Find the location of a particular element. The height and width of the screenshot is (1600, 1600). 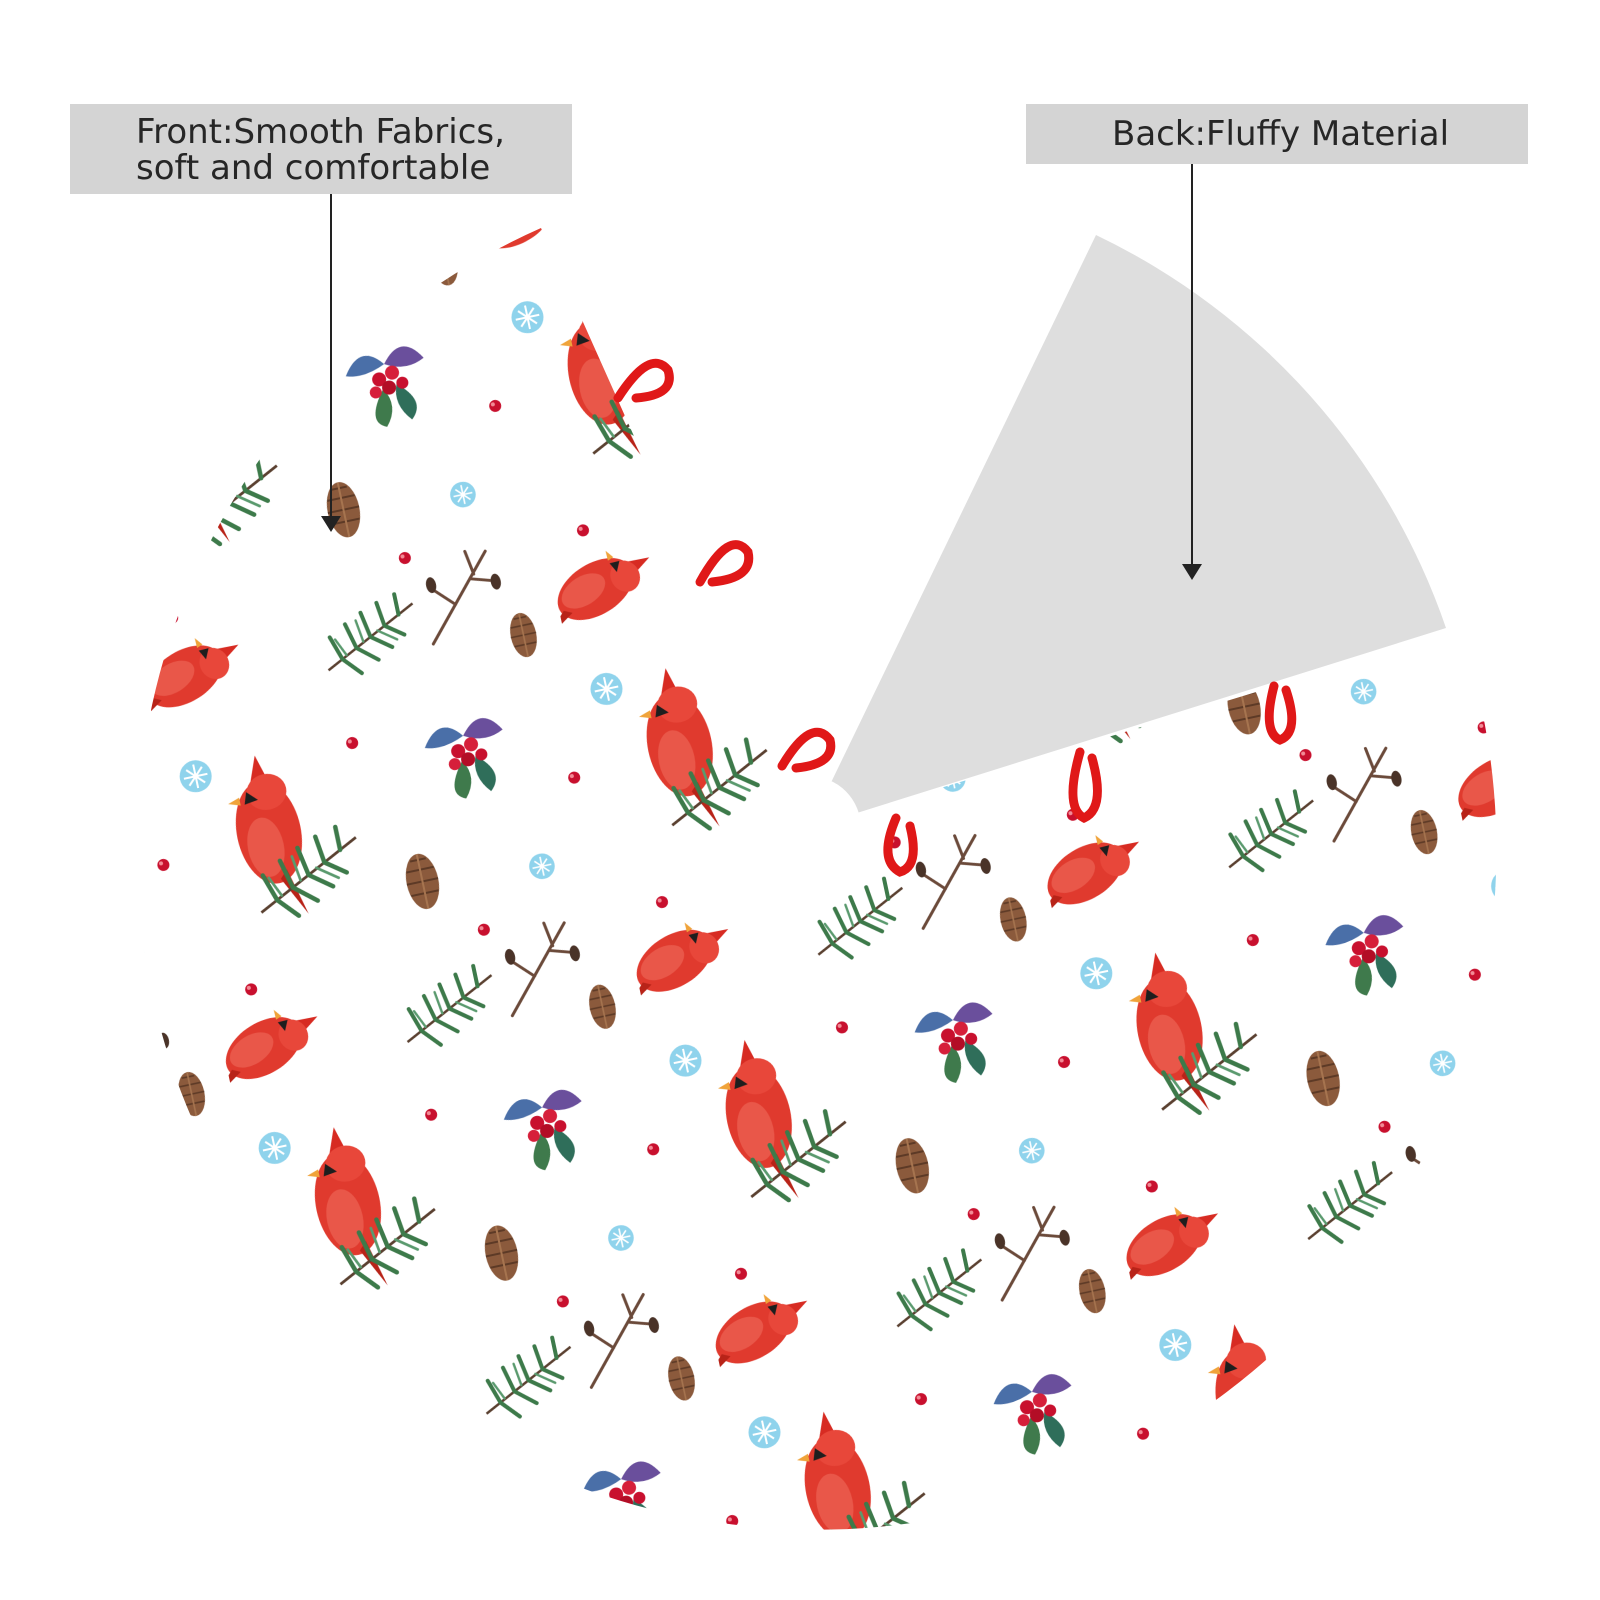

front-callout-line2: soft and comfortable is located at coordinates (313, 168).